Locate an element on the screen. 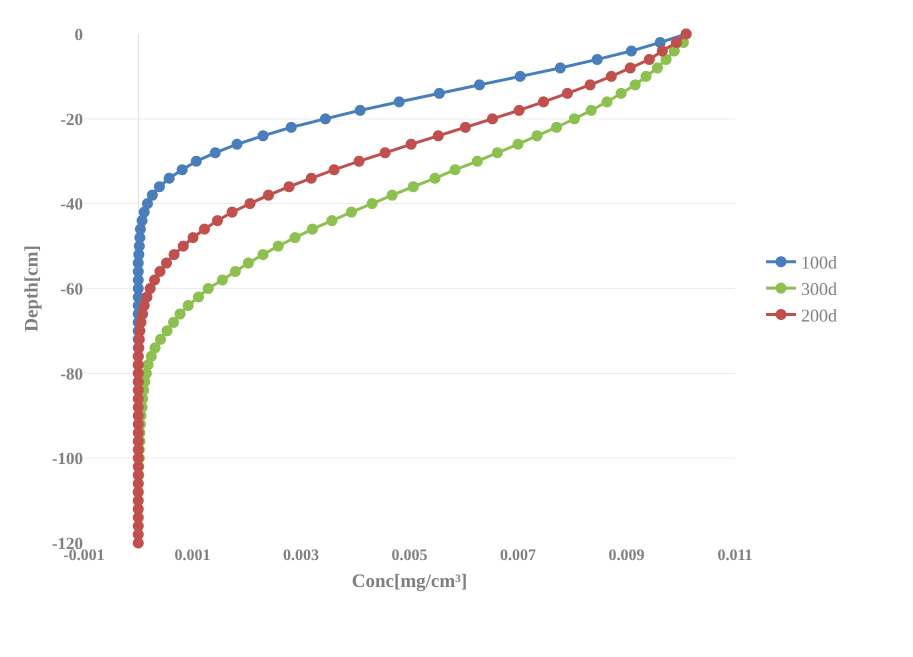 Image resolution: width=913 pixels, height=657 pixels. x-tick-label: 0.005 is located at coordinates (410, 555).